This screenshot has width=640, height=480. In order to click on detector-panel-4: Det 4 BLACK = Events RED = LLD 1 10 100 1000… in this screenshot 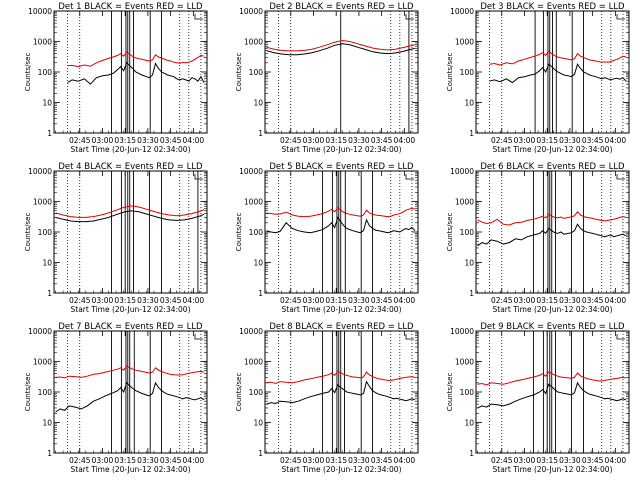, I will do `click(116, 238)`.